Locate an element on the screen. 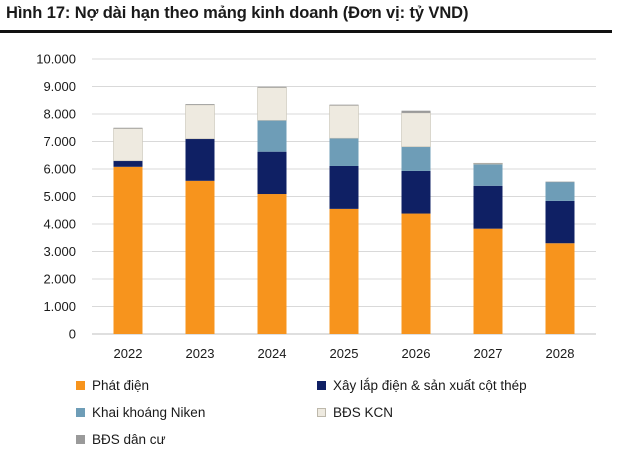  y-tick-label: 1.000 is located at coordinates (59, 306).